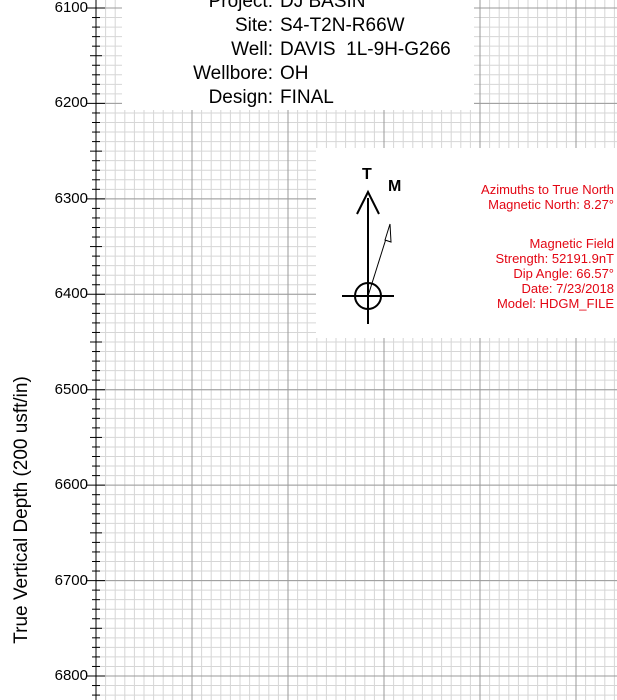 The image size is (617, 700). What do you see at coordinates (252, 49) in the screenshot?
I see `well-label: Well:` at bounding box center [252, 49].